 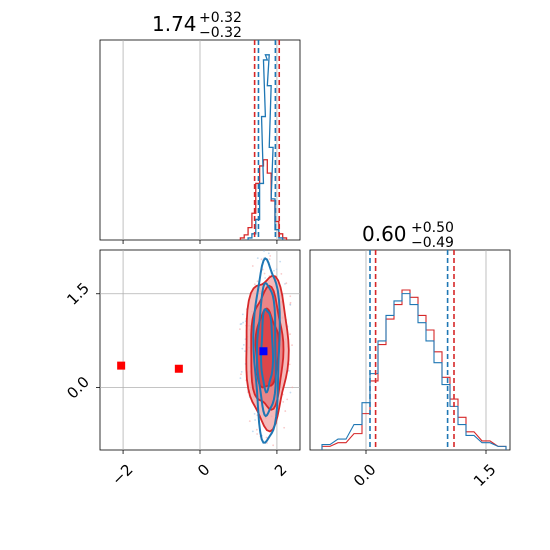 What do you see at coordinates (203, 469) in the screenshot?
I see `tick-label-x-1: 0` at bounding box center [203, 469].